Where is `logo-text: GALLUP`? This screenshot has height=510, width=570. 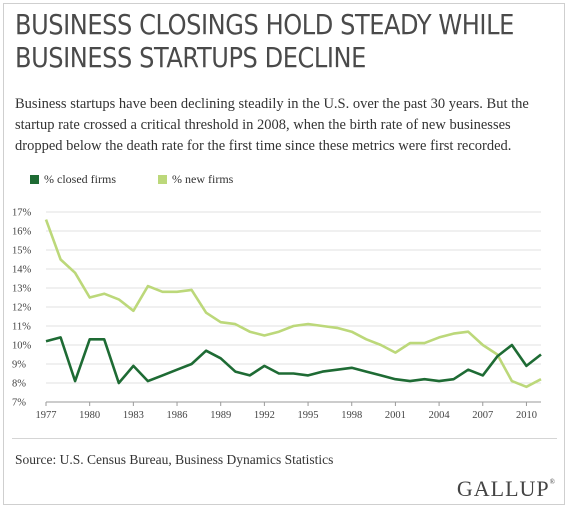
logo-text: GALLUP is located at coordinates (503, 488).